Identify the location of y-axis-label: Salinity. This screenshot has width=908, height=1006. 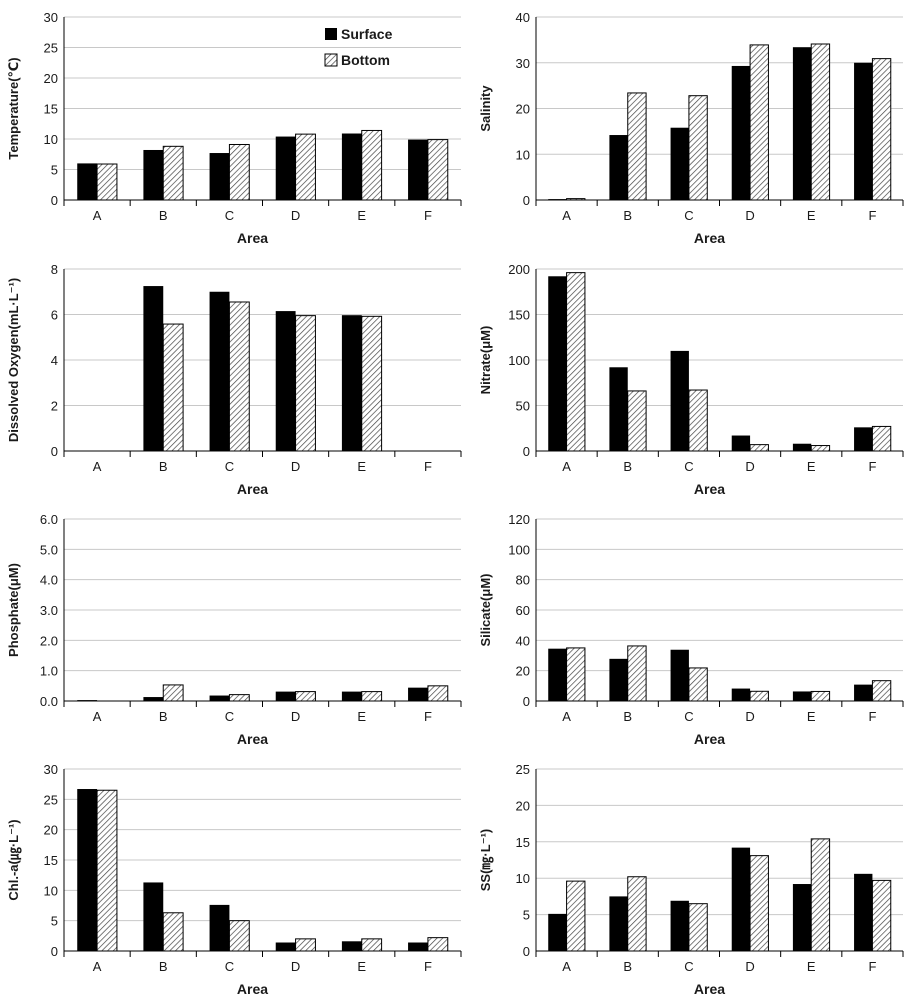
(485, 108).